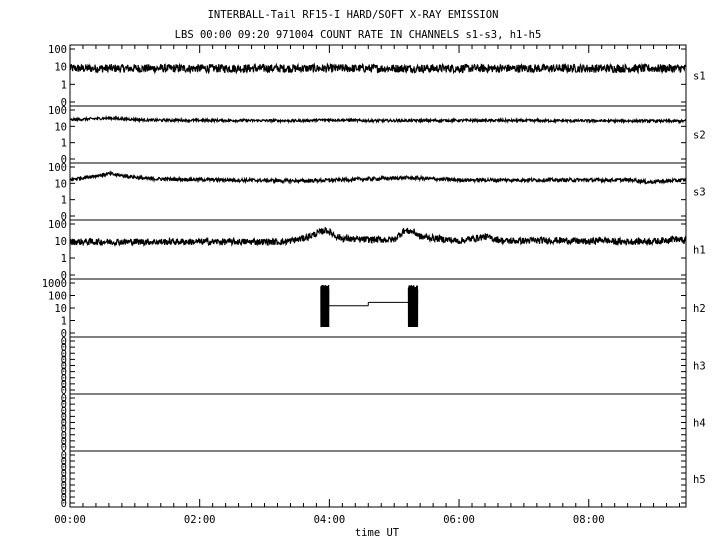 Image resolution: width=720 pixels, height=550 pixels. Describe the element at coordinates (699, 367) in the screenshot. I see `channel-label: h3` at that location.